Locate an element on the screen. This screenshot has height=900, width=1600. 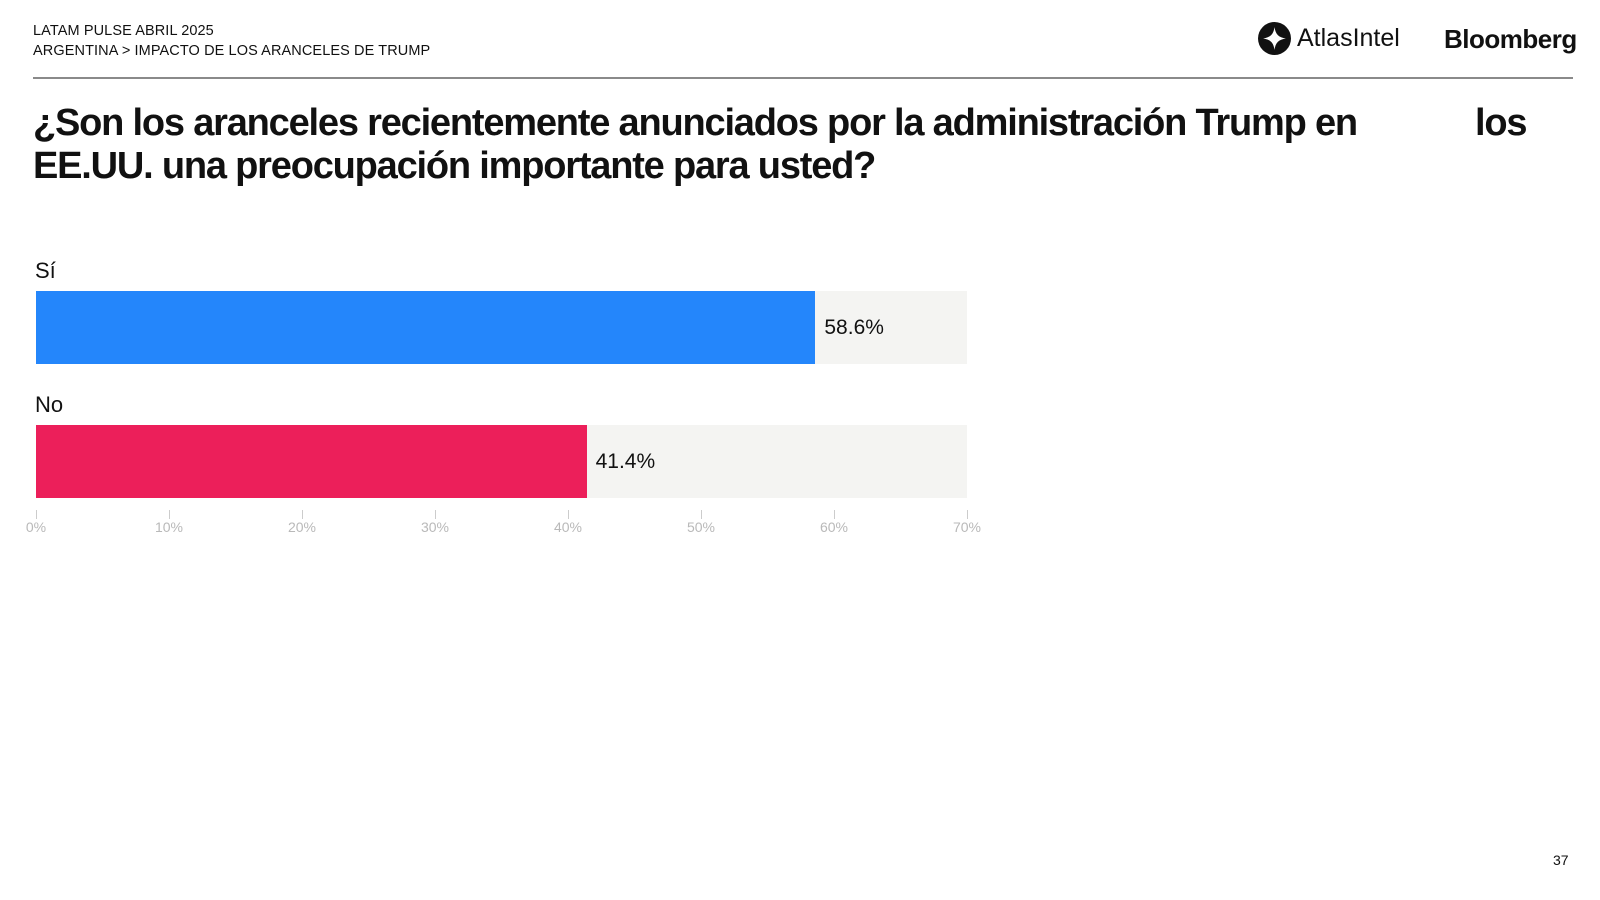
bloomberg-logo: Bloomberg is located at coordinates (1510, 39).